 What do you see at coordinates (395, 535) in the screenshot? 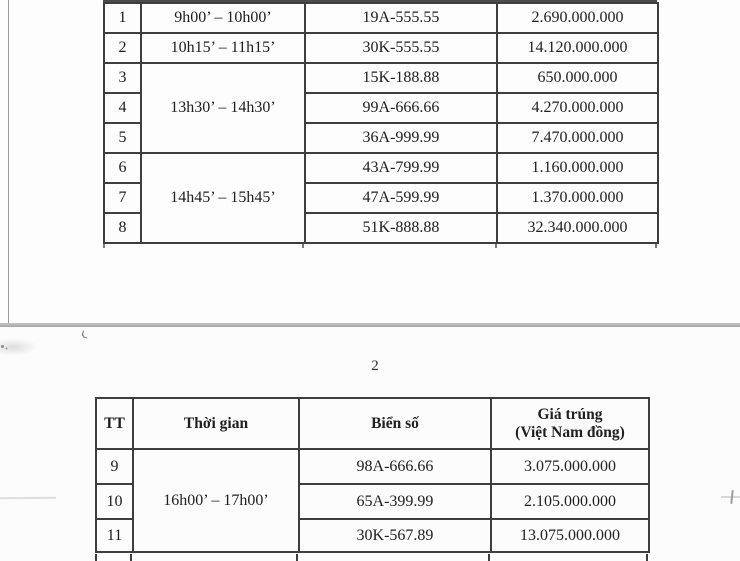
I see `plate-cell: 30K-567.89` at bounding box center [395, 535].